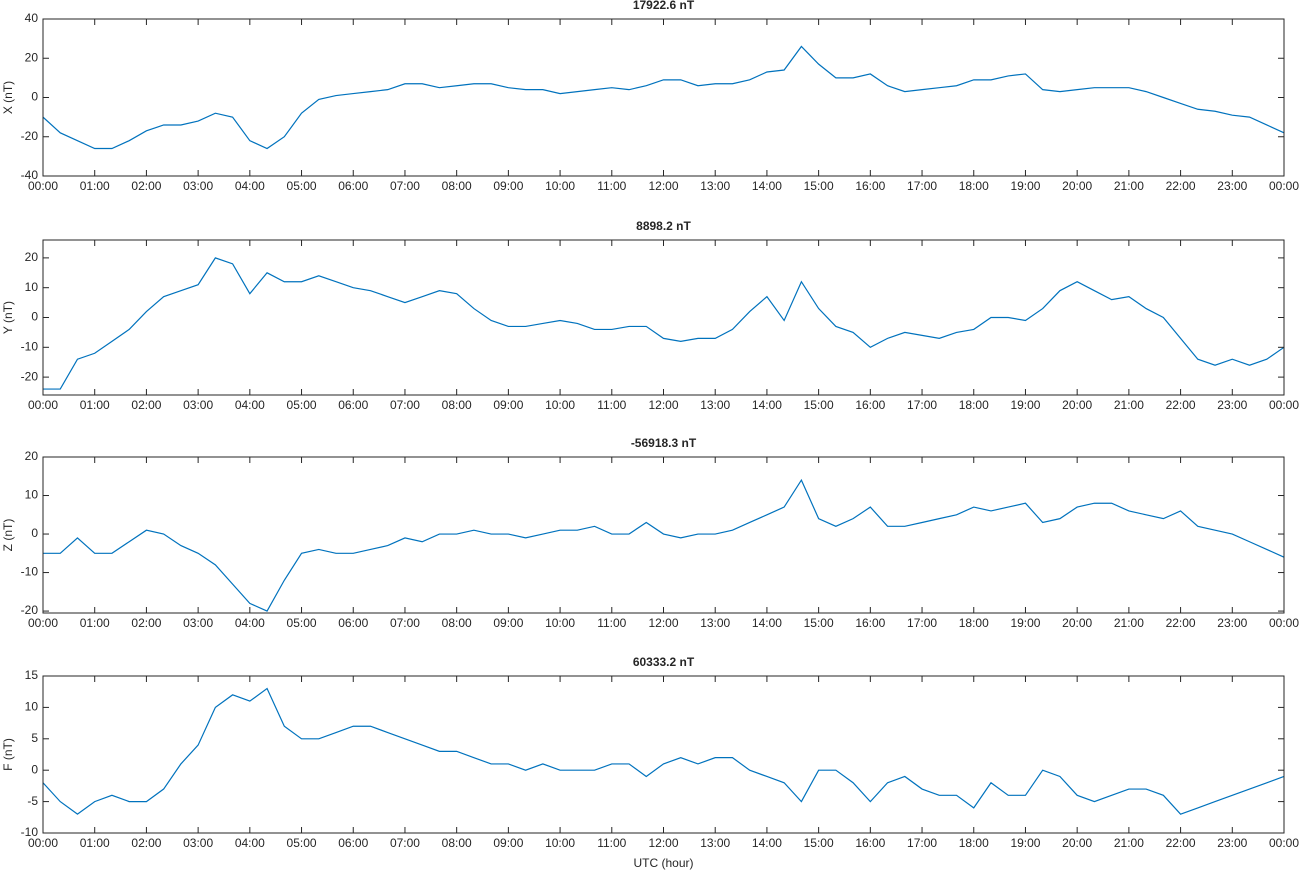  What do you see at coordinates (664, 443) in the screenshot?
I see `chart-title: -56918.3 nT` at bounding box center [664, 443].